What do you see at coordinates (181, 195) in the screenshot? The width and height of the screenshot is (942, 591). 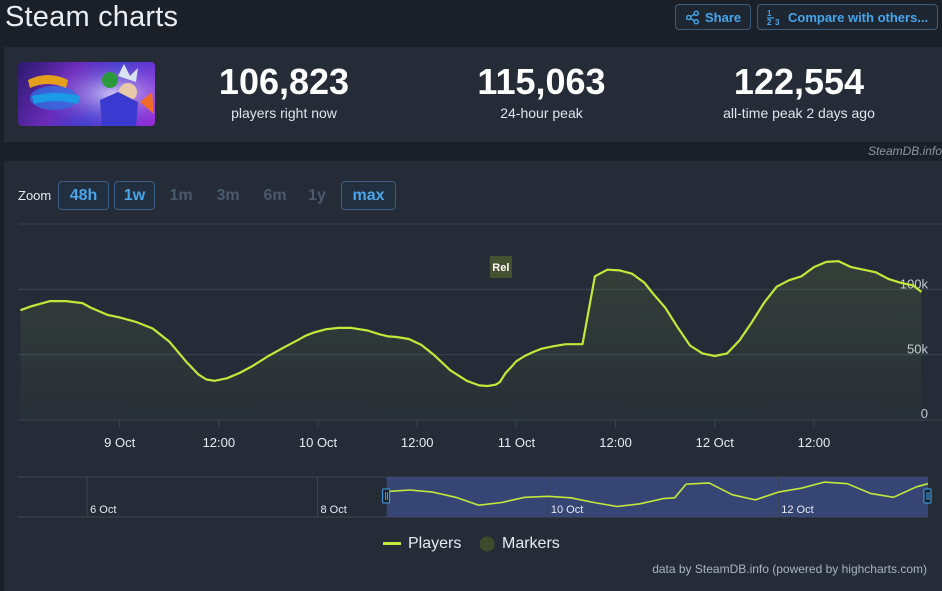 I see `zoom-1m-button: 1m` at bounding box center [181, 195].